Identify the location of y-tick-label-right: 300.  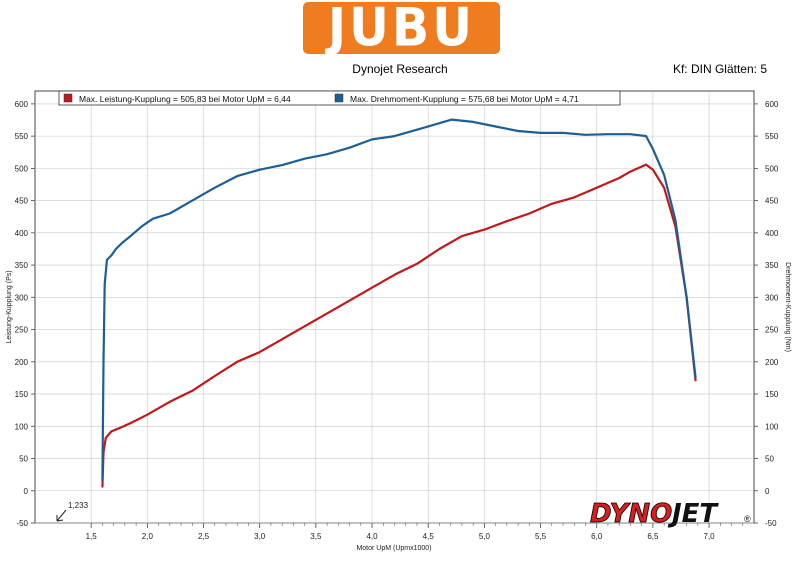
(772, 297).